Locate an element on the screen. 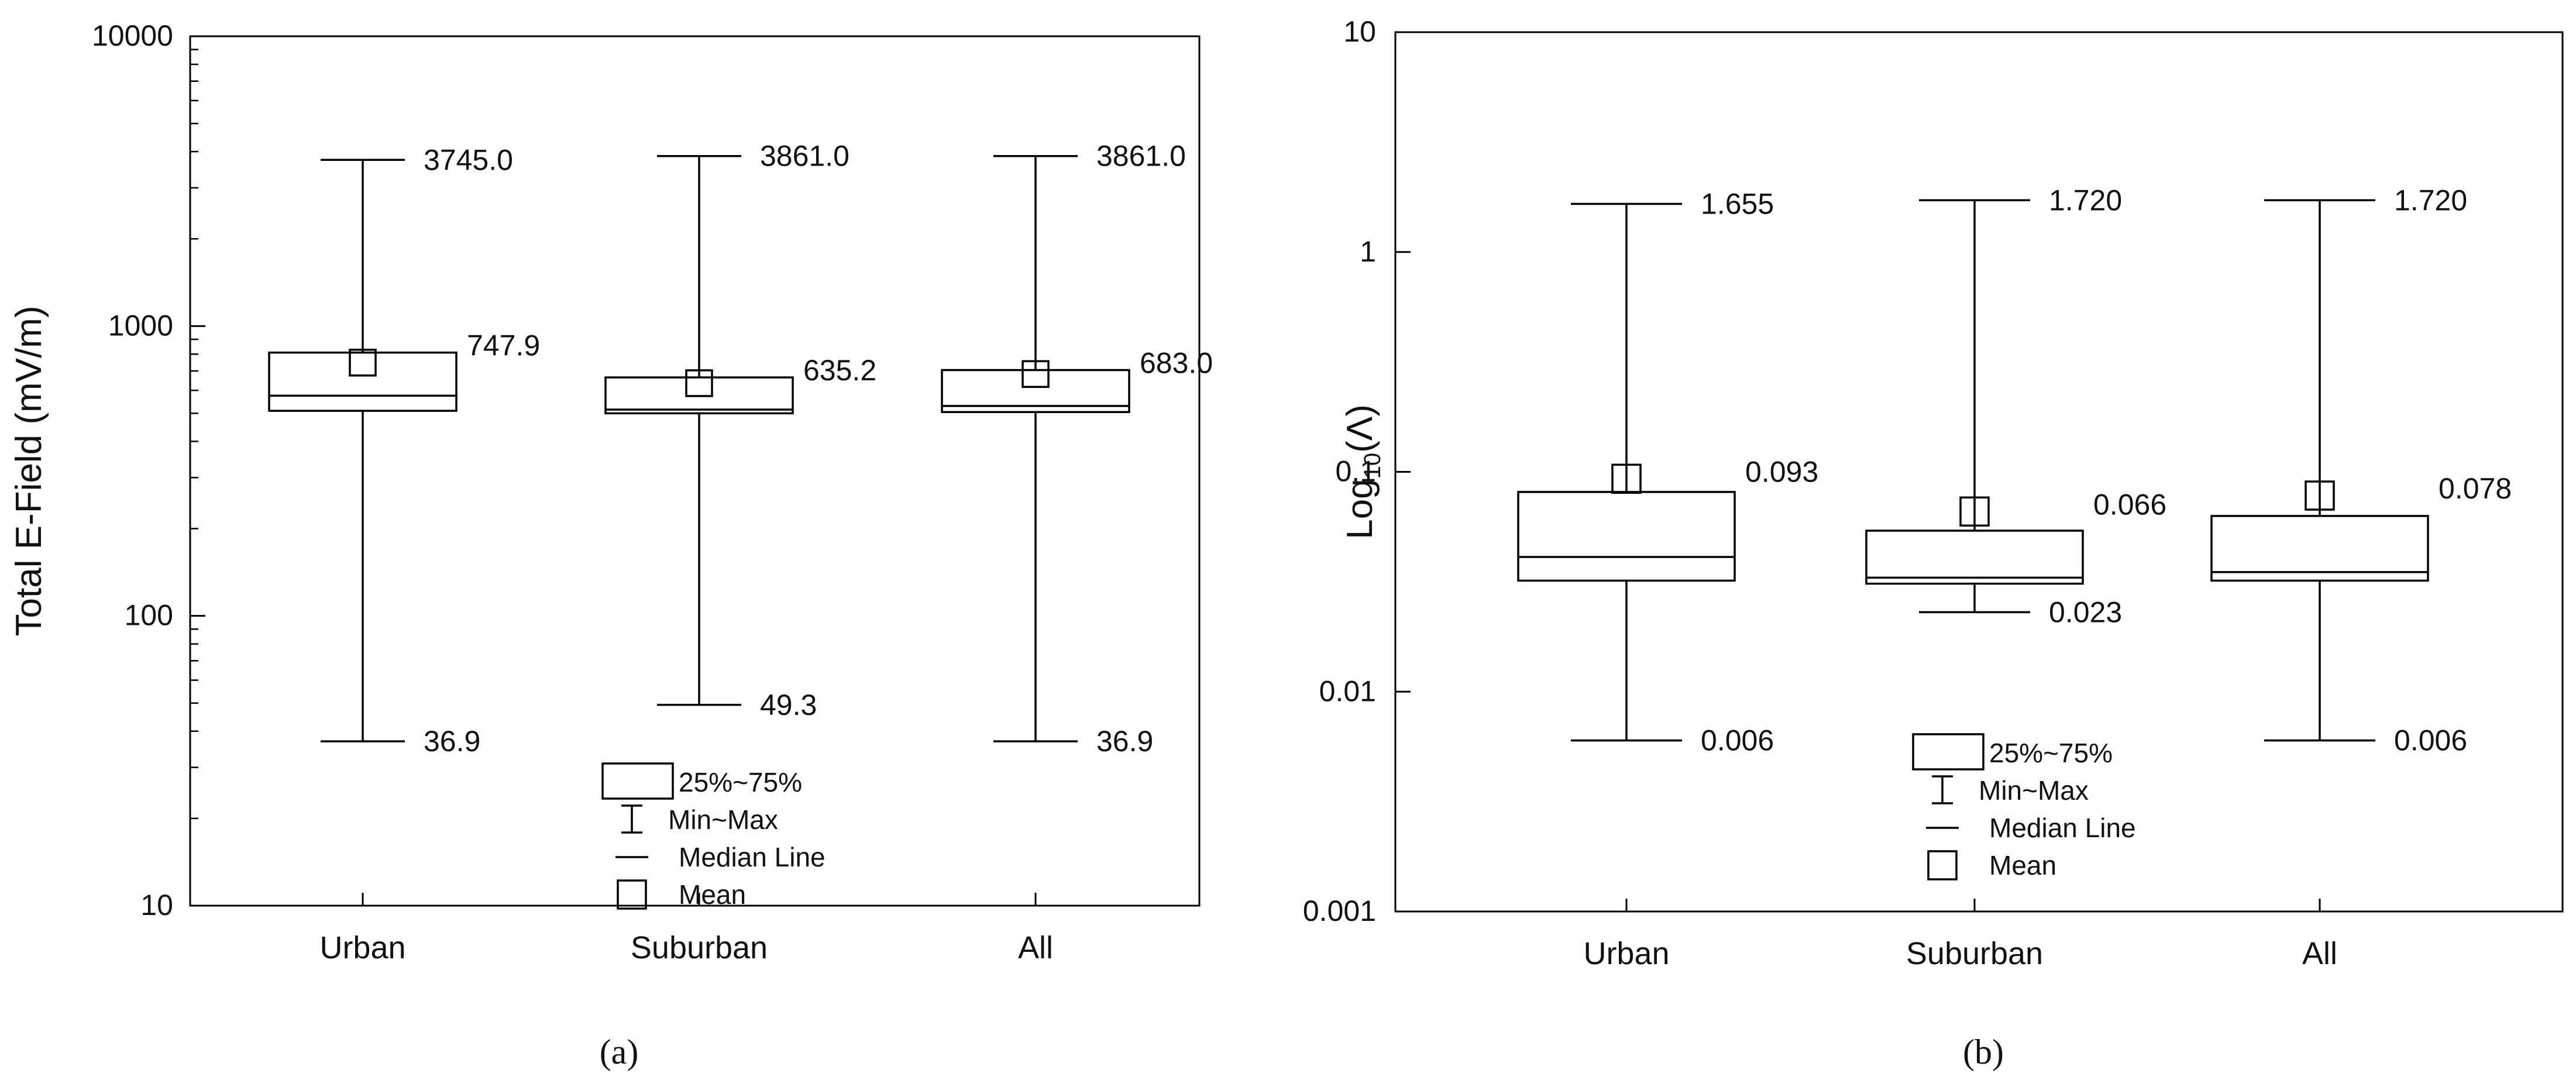 The height and width of the screenshot is (1080, 2576). y-axis-label: Total E-Field (mV/m) is located at coordinates (29, 471).